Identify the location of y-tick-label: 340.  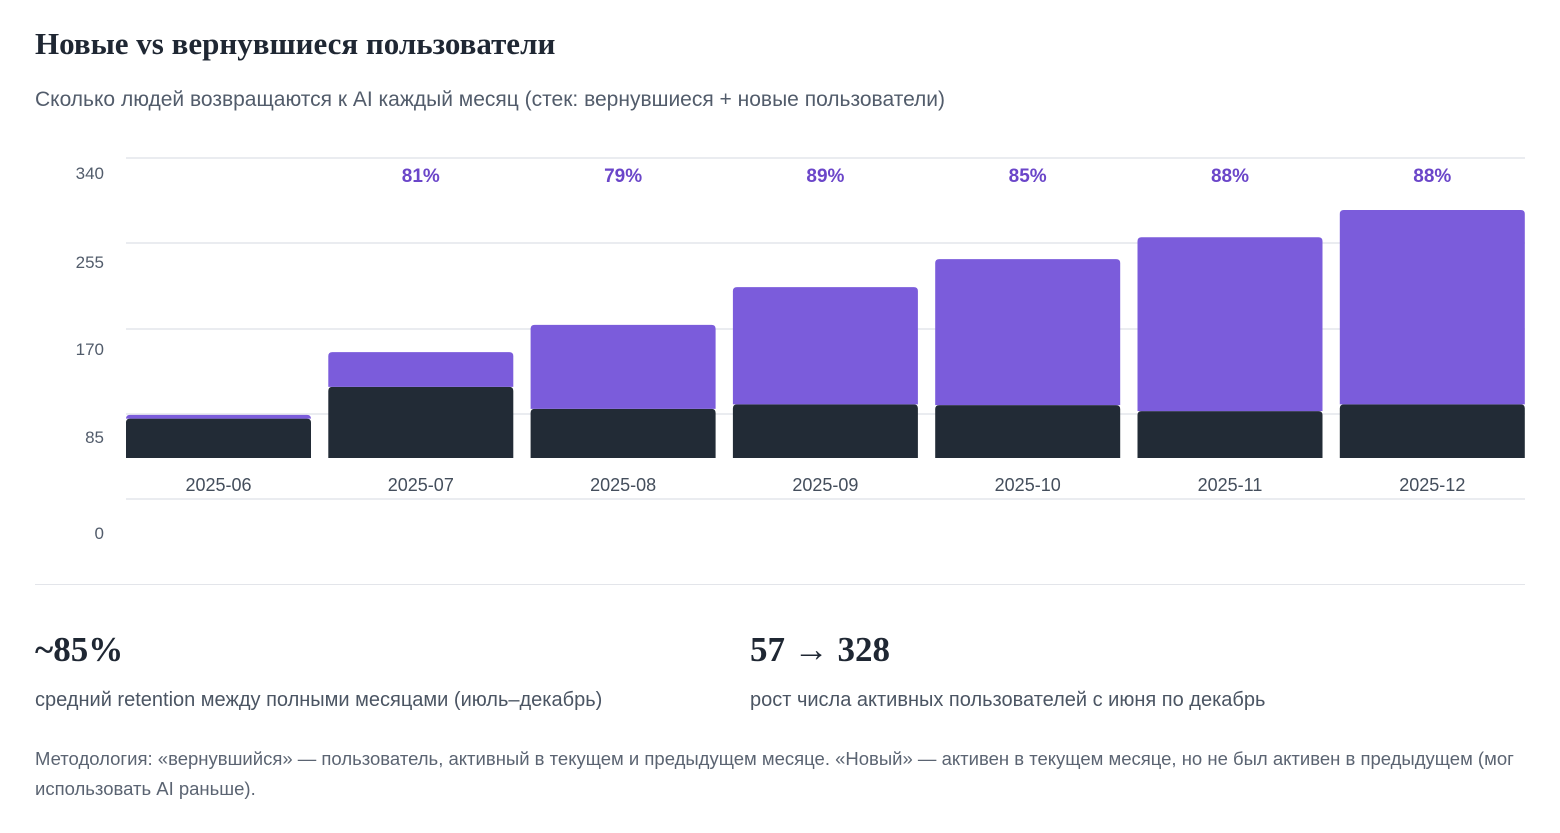
(90, 173).